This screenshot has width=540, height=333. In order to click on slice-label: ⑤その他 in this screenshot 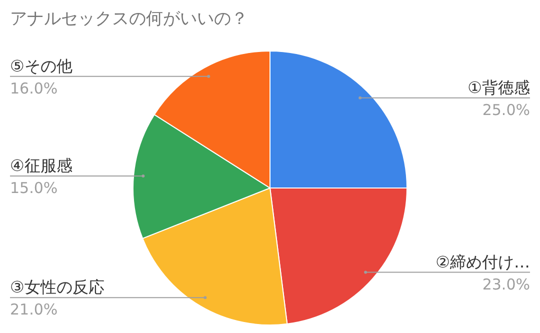, I will do `click(41, 66)`.